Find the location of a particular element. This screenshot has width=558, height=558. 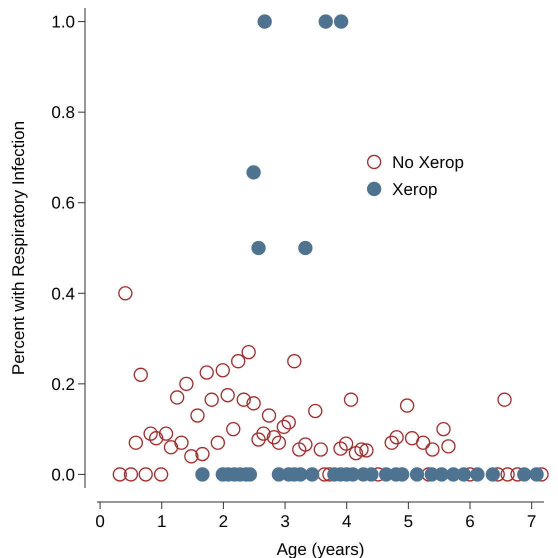

y-tick-label: 0.6 is located at coordinates (63, 203).